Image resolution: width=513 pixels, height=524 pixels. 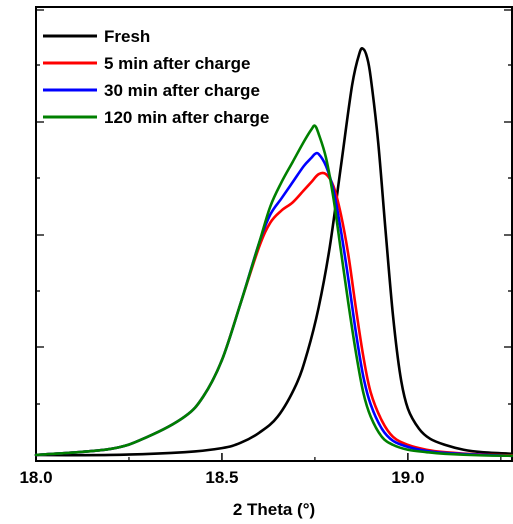 What do you see at coordinates (407, 477) in the screenshot?
I see `x-tick-label: 19.0` at bounding box center [407, 477].